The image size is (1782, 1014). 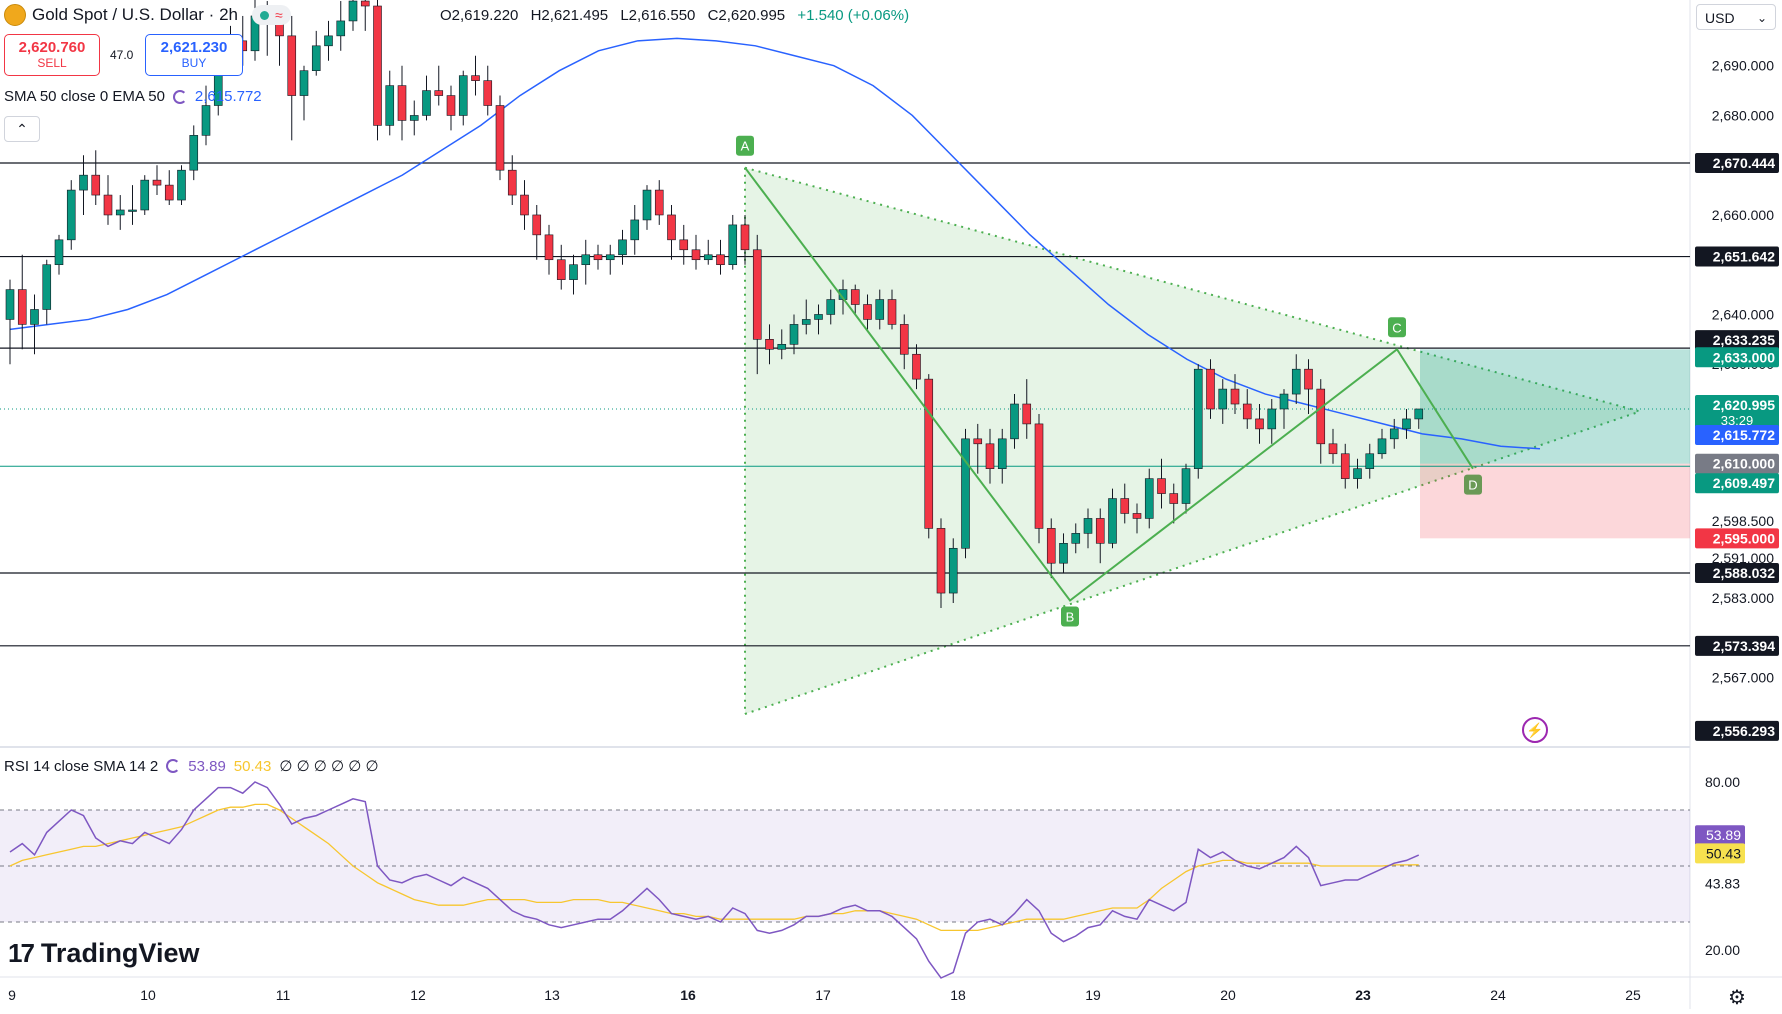 I want to click on buy-button: 2,621.230 BUY, so click(x=194, y=55).